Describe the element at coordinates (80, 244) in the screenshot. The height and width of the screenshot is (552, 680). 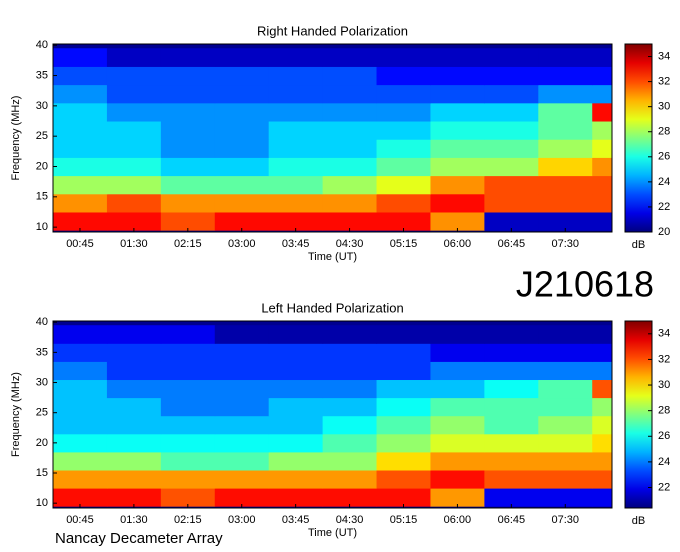
I see `x-tick-label: 00:45` at that location.